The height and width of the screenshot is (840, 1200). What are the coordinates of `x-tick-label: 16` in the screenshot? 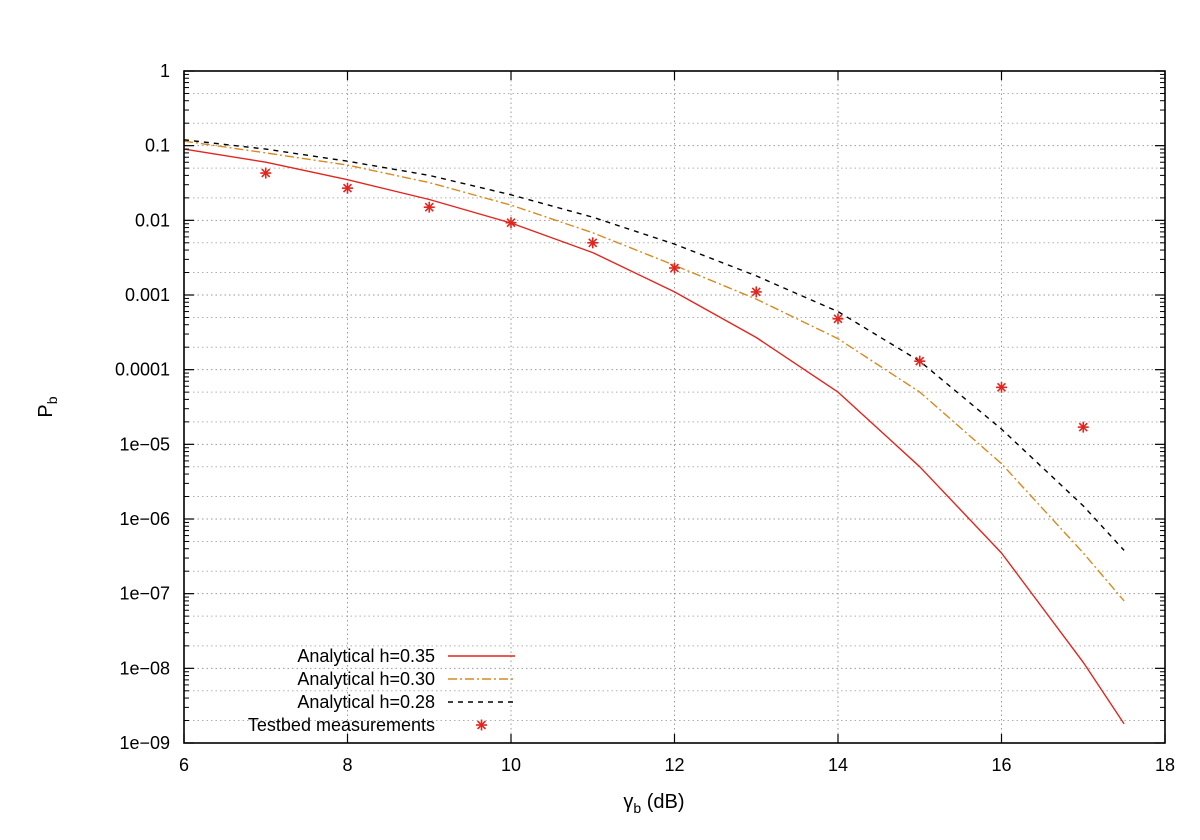 It's located at (1001, 765).